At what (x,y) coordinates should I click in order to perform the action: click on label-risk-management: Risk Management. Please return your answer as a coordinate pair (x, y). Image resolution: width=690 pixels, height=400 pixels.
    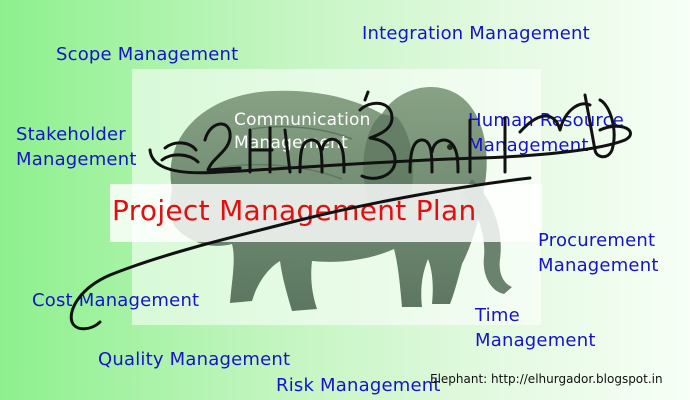
    Looking at the image, I should click on (358, 385).